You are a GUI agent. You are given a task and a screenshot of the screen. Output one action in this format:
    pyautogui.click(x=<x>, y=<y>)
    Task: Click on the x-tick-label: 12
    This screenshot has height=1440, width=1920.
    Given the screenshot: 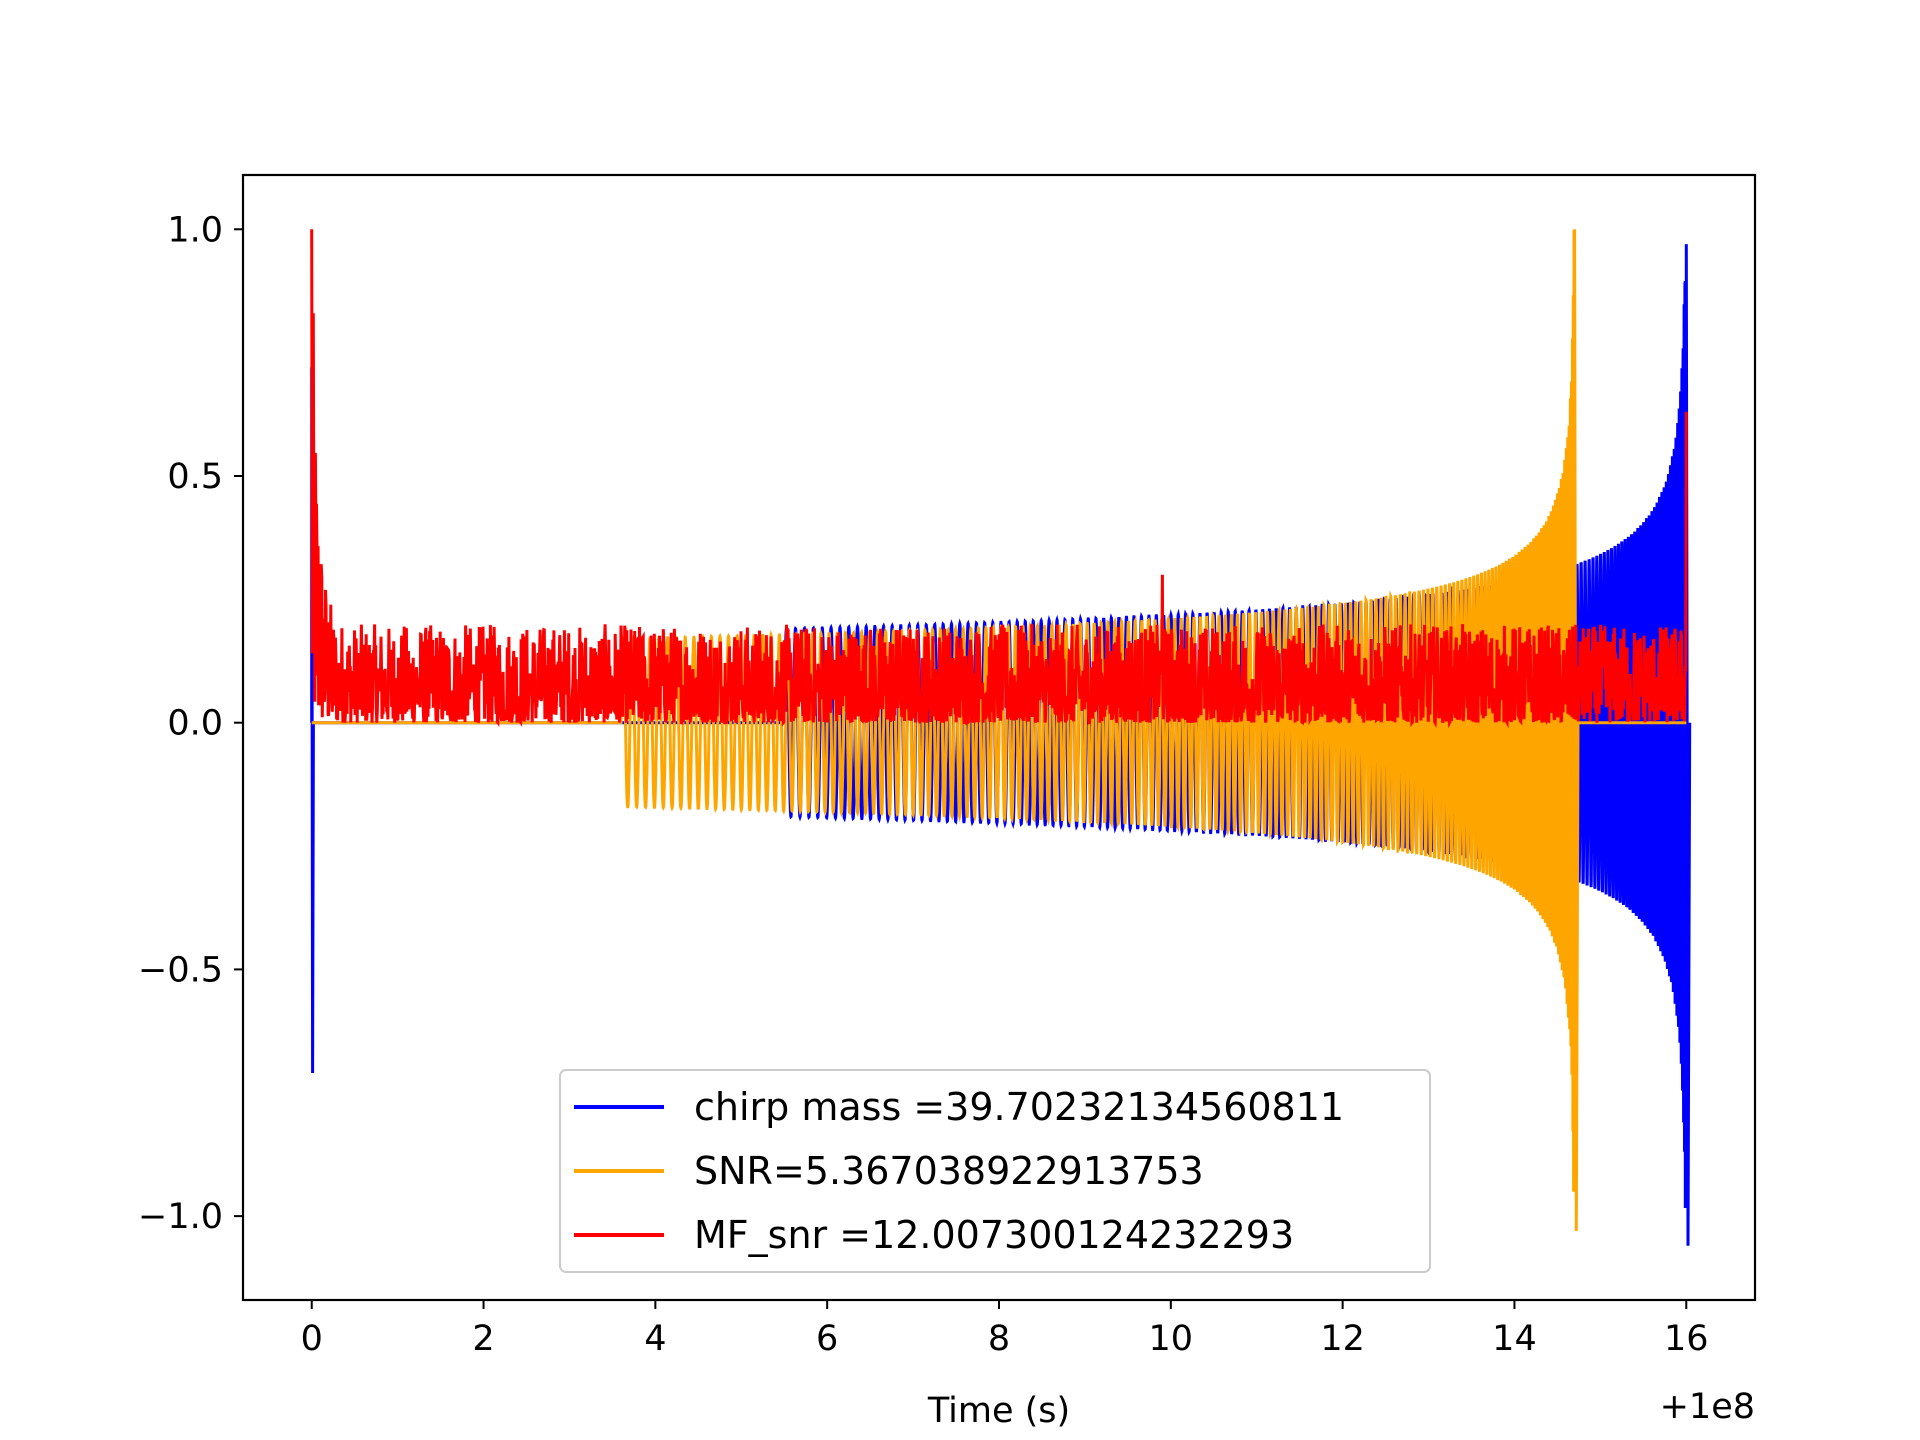 What is the action you would take?
    pyautogui.click(x=1342, y=1339)
    